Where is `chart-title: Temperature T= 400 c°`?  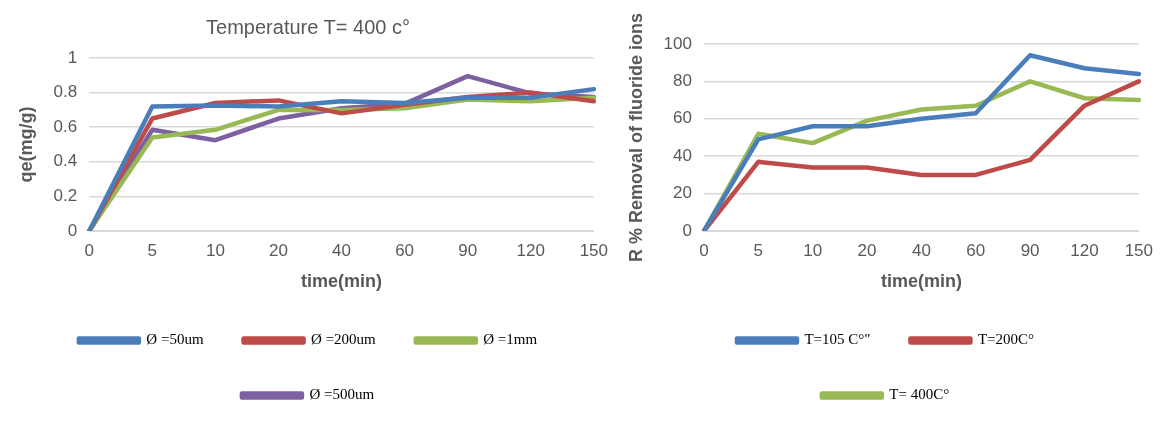
chart-title: Temperature T= 400 c° is located at coordinates (308, 26).